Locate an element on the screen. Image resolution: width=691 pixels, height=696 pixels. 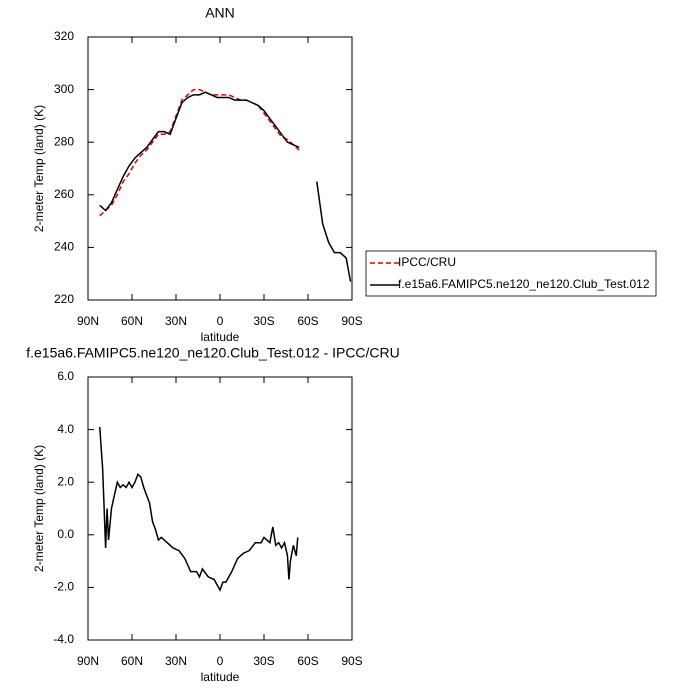
y-tick-label: 6.0 is located at coordinates (65, 376).